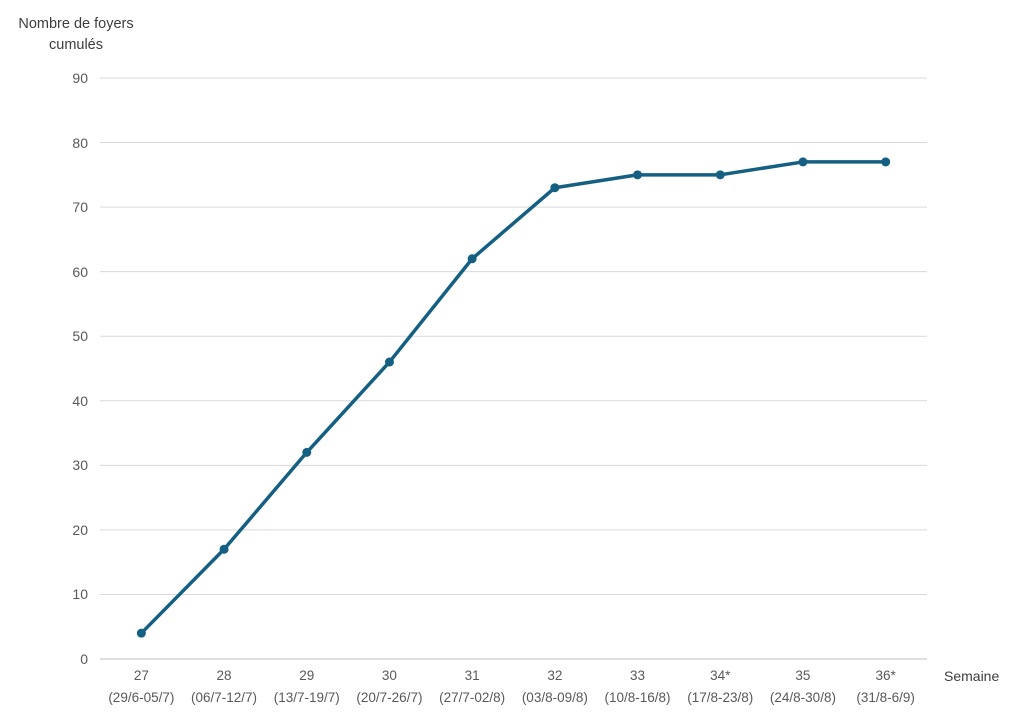 The height and width of the screenshot is (724, 1015). What do you see at coordinates (141, 697) in the screenshot?
I see `x-tick-dates: (29/6-05/7)` at bounding box center [141, 697].